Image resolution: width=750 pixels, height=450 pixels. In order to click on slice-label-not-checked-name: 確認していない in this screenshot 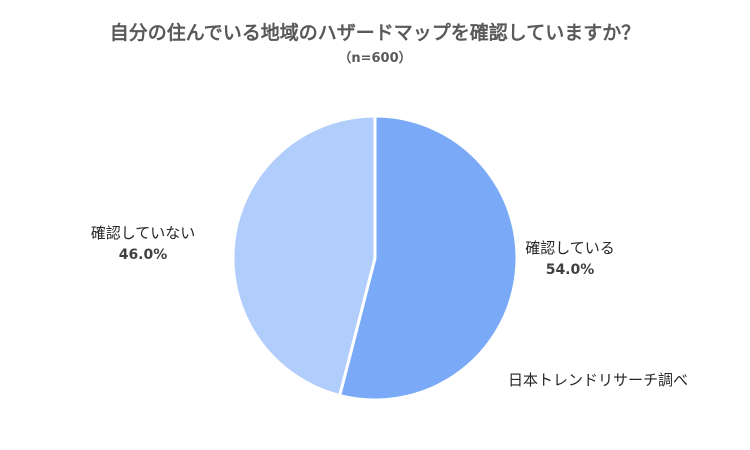, I will do `click(143, 233)`.